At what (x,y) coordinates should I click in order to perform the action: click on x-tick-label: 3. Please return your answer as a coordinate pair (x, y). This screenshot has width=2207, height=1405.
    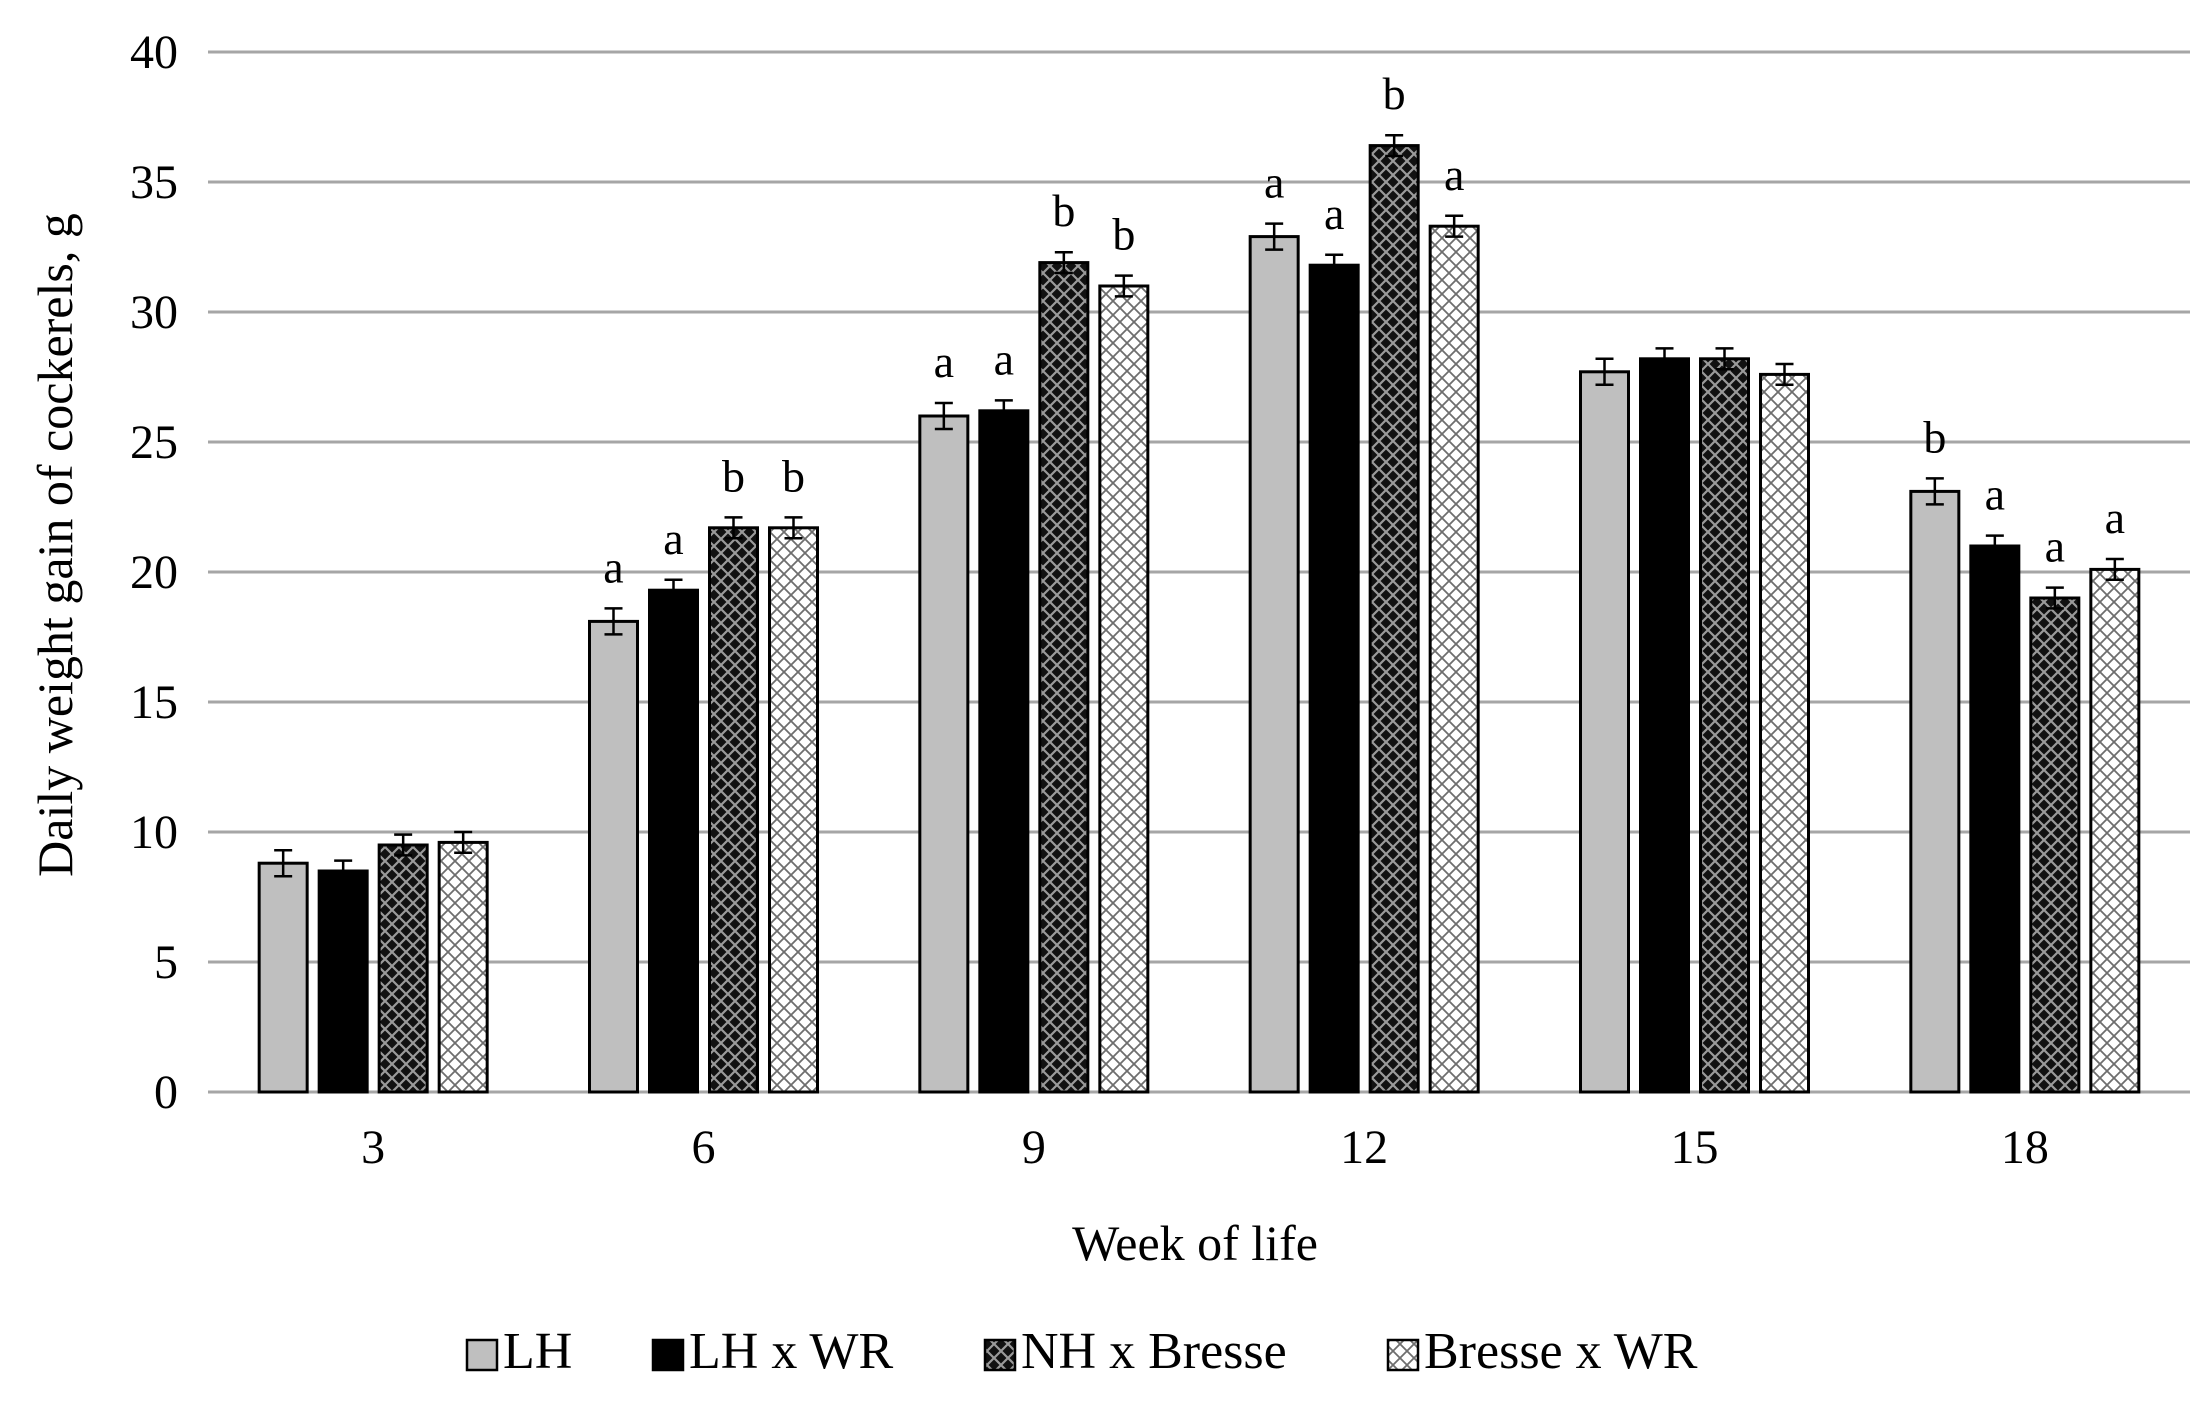
    Looking at the image, I should click on (373, 1147).